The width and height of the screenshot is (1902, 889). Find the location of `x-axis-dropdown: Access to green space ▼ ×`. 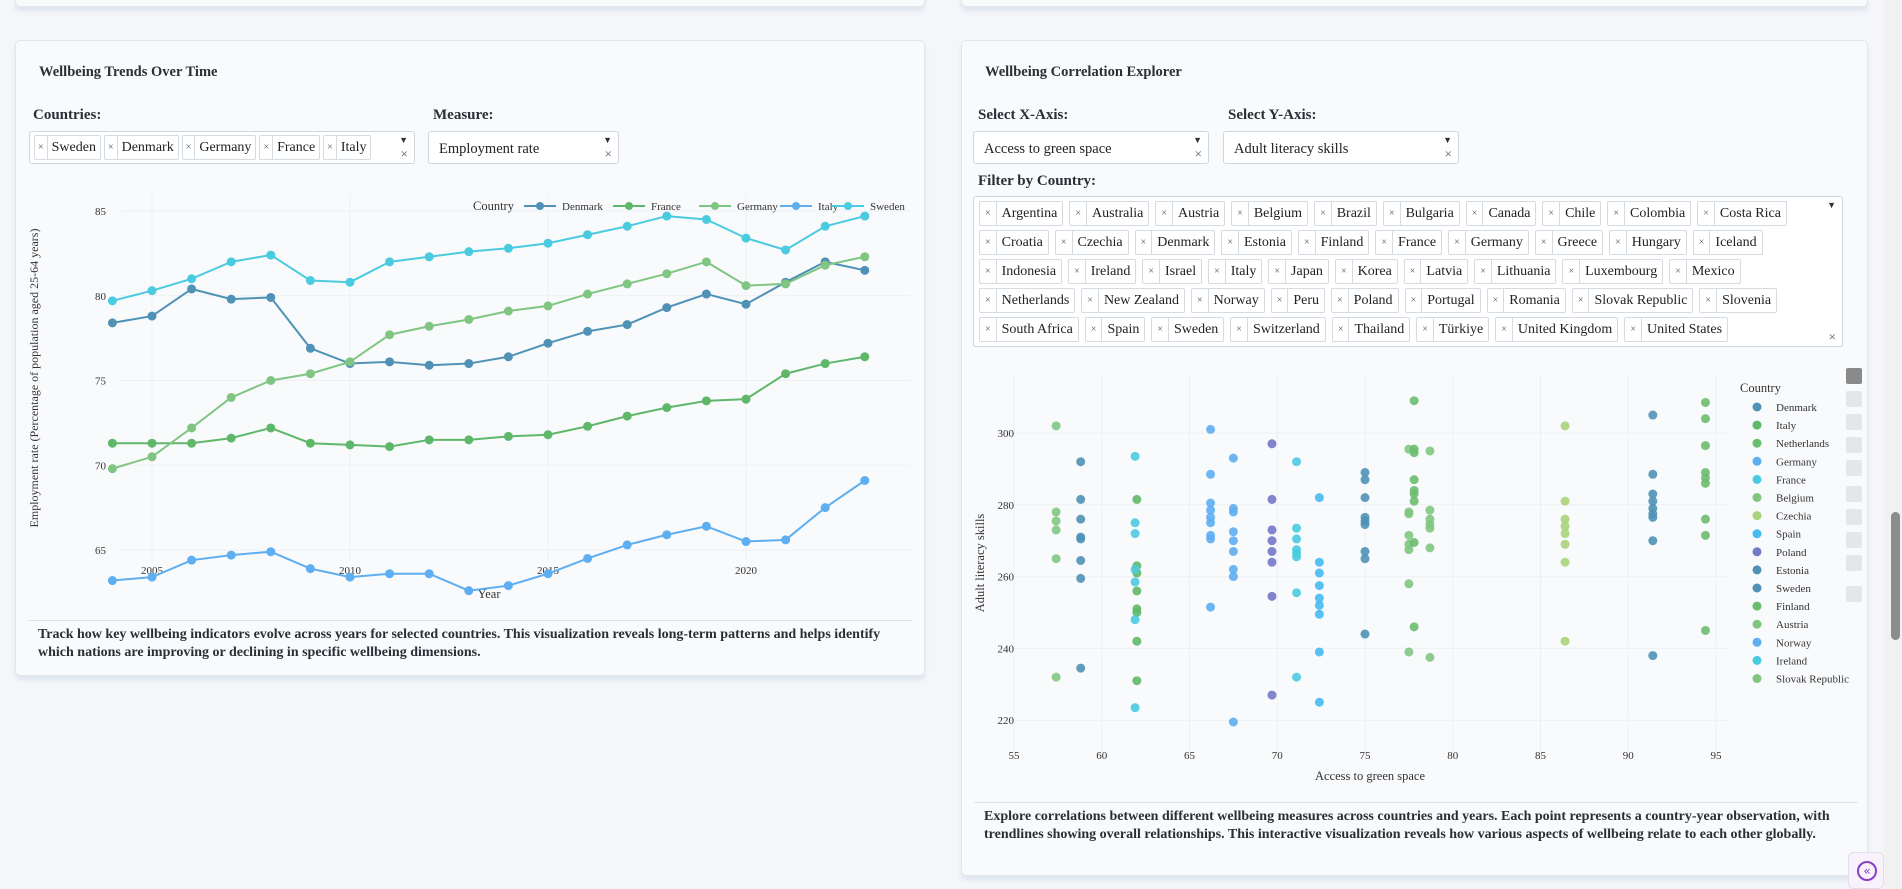

x-axis-dropdown: Access to green space ▼ × is located at coordinates (1091, 147).